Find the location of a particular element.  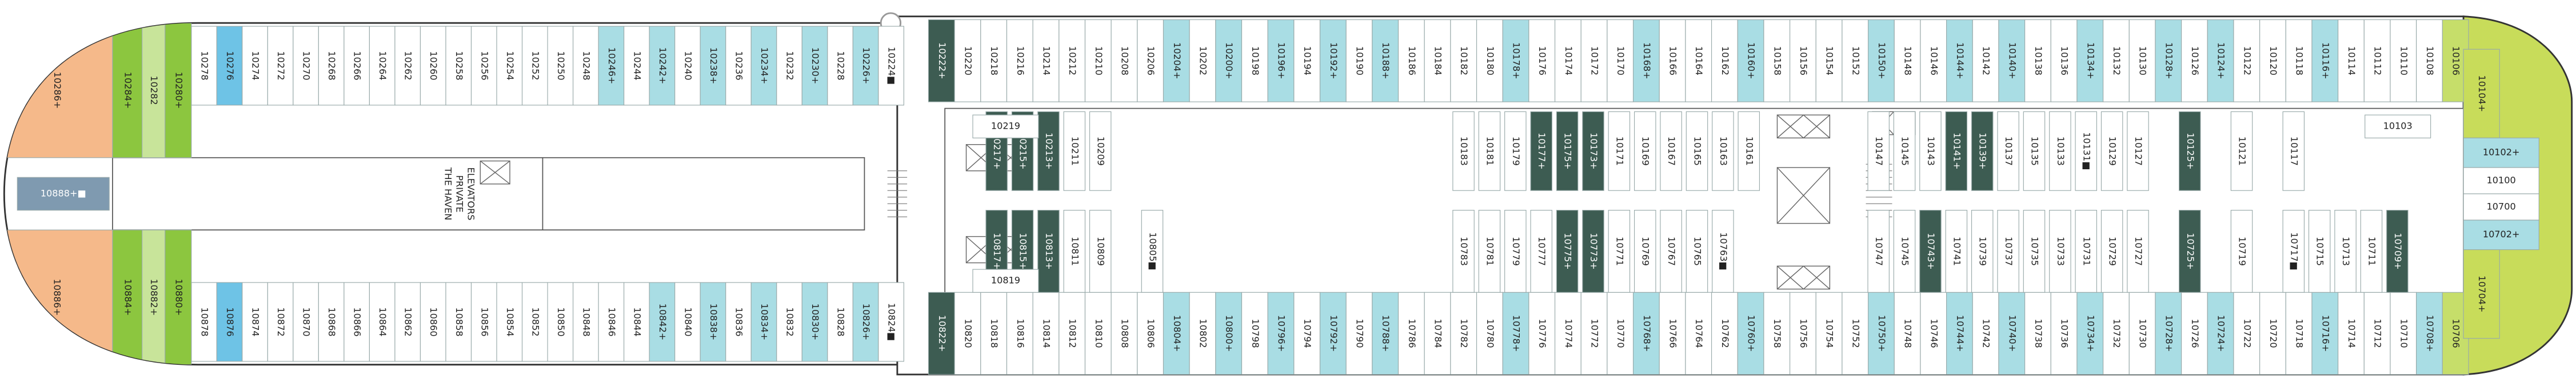

cabin-number: 10737 is located at coordinates (2008, 251).